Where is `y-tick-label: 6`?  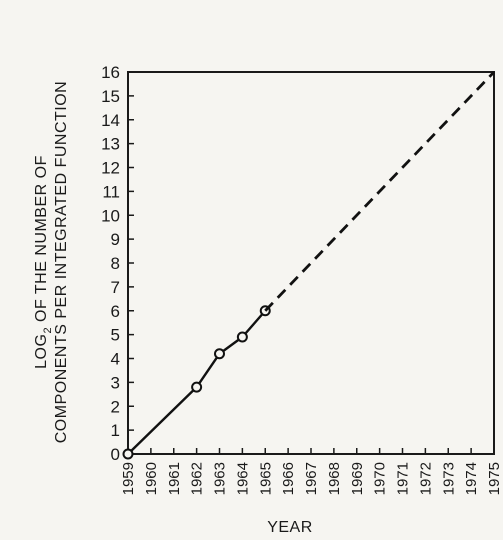
y-tick-label: 6 is located at coordinates (115, 311).